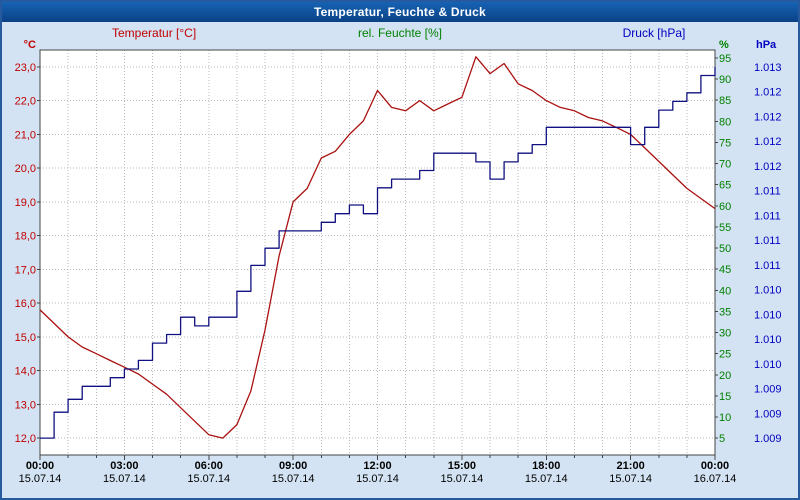 Image resolution: width=800 pixels, height=500 pixels. I want to click on temperature-axis-unit: °C, so click(30, 45).